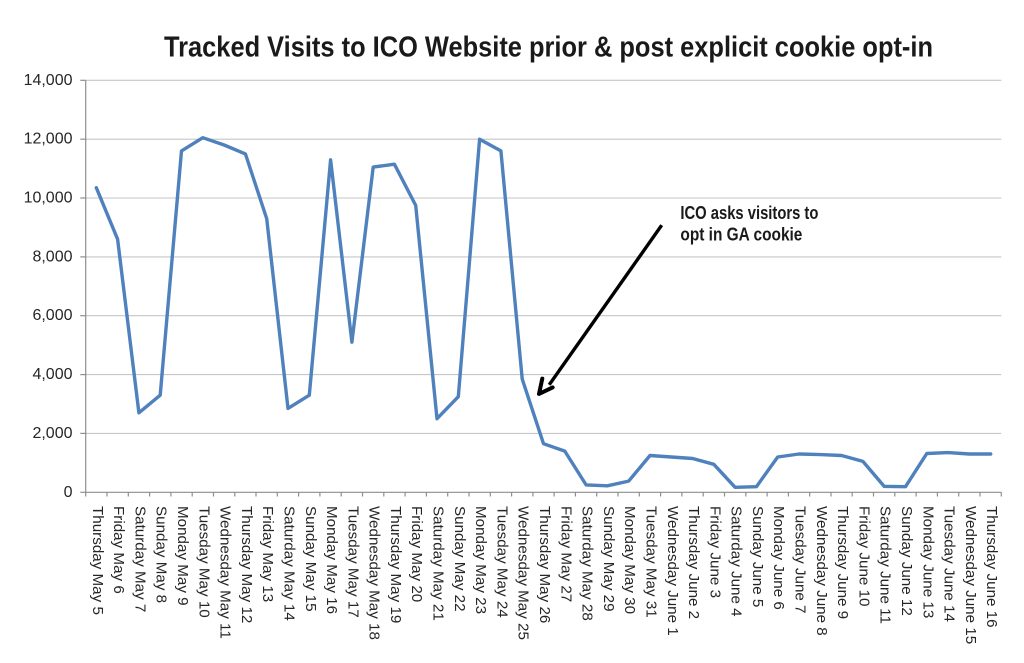 This screenshot has width=1024, height=663. Describe the element at coordinates (749, 212) in the screenshot. I see `svg-text: ICO asks visitors to` at that location.